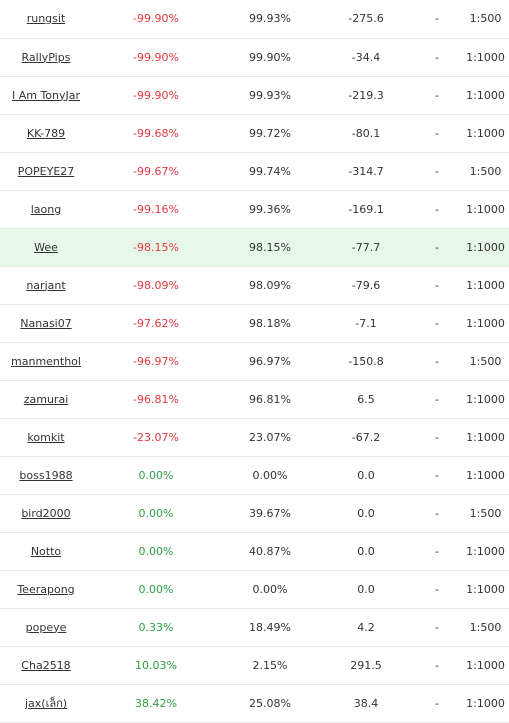 This screenshot has width=509, height=723. I want to click on trader-name-link-cell: rungsit, so click(46, 19).